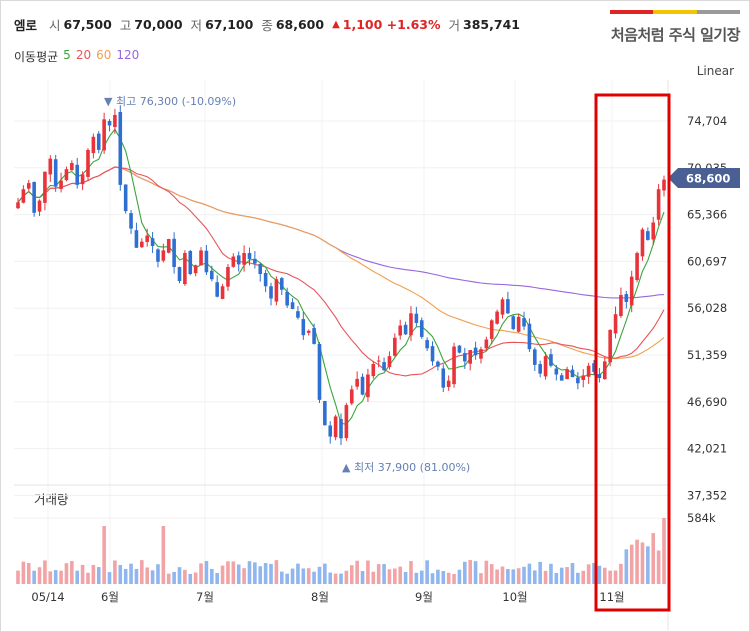 Image resolution: width=750 pixels, height=632 pixels. What do you see at coordinates (158, 24) in the screenshot?
I see `high-value: 70,000` at bounding box center [158, 24].